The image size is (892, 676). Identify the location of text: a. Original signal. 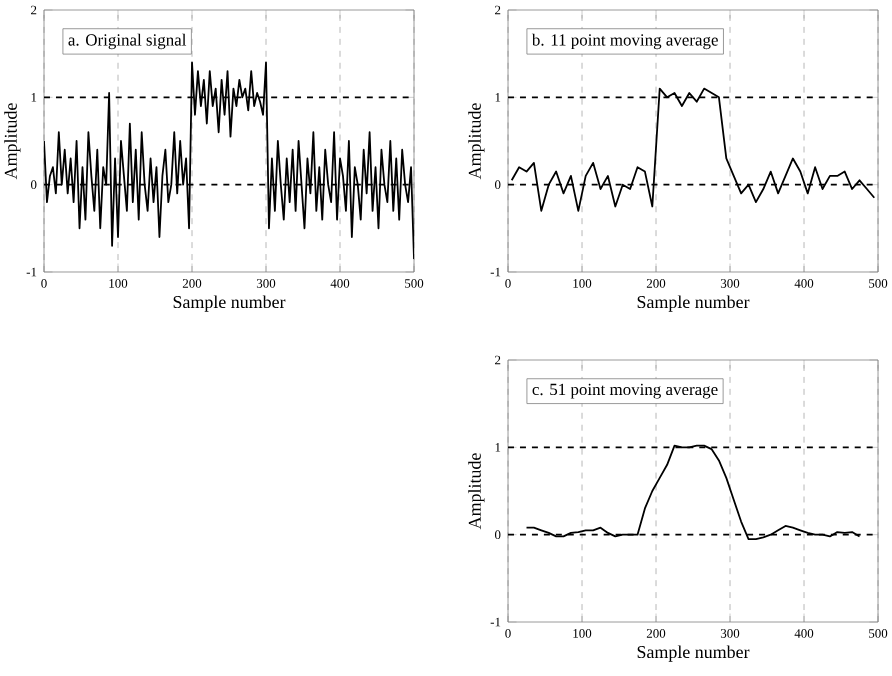
(127, 41).